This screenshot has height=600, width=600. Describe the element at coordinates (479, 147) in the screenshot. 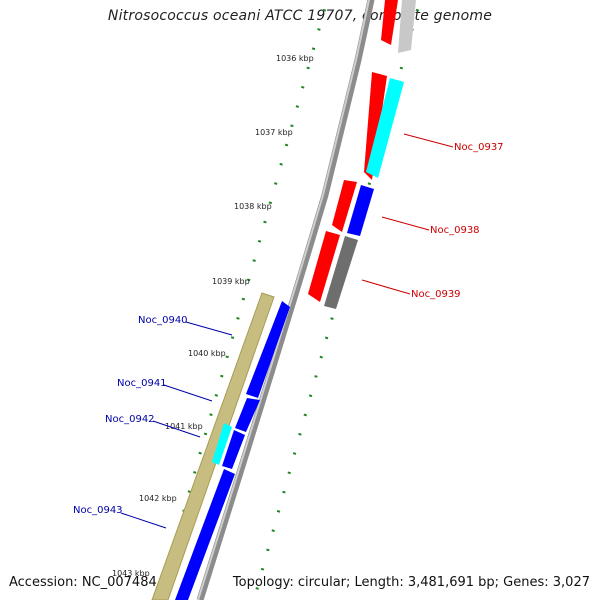

I see `gene-label-noc-0937: Noc_0937` at that location.